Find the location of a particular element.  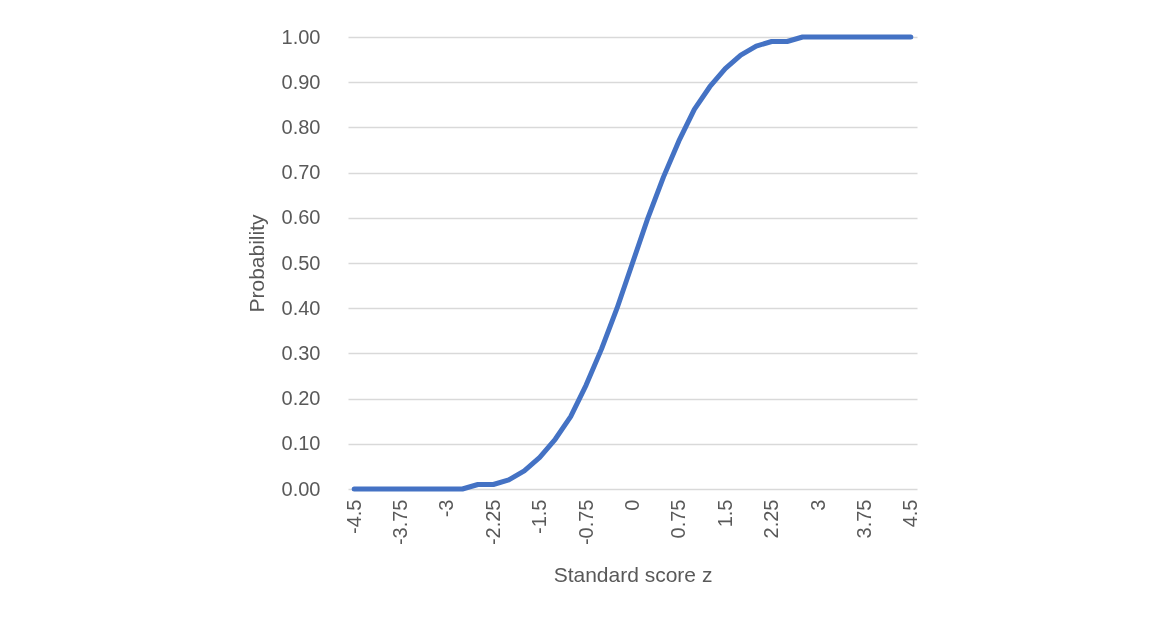

y-tick-label: 0.60 is located at coordinates (301, 217).